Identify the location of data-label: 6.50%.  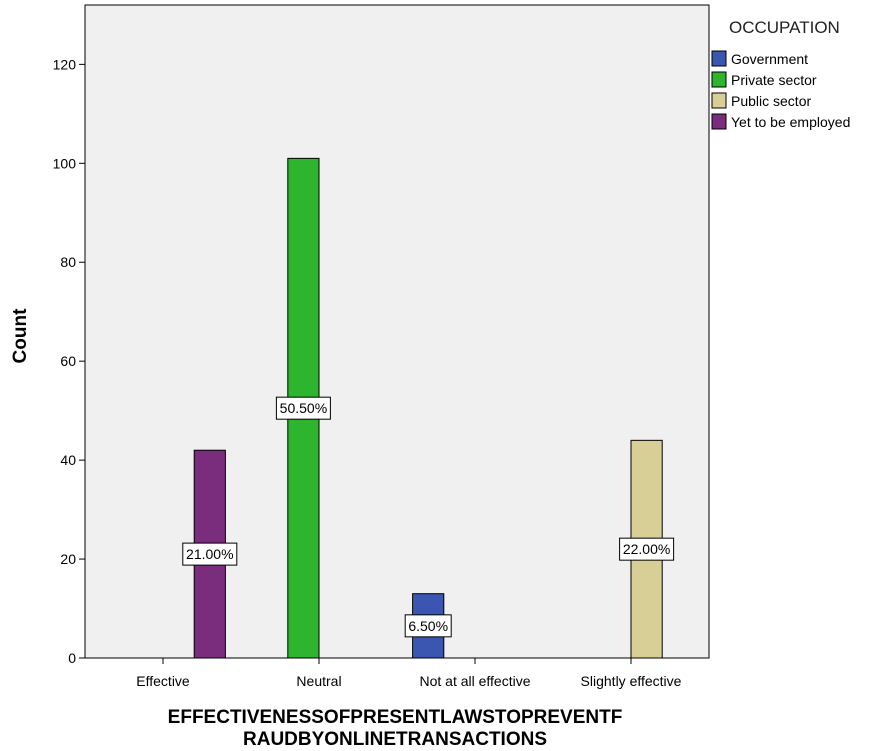
(428, 626).